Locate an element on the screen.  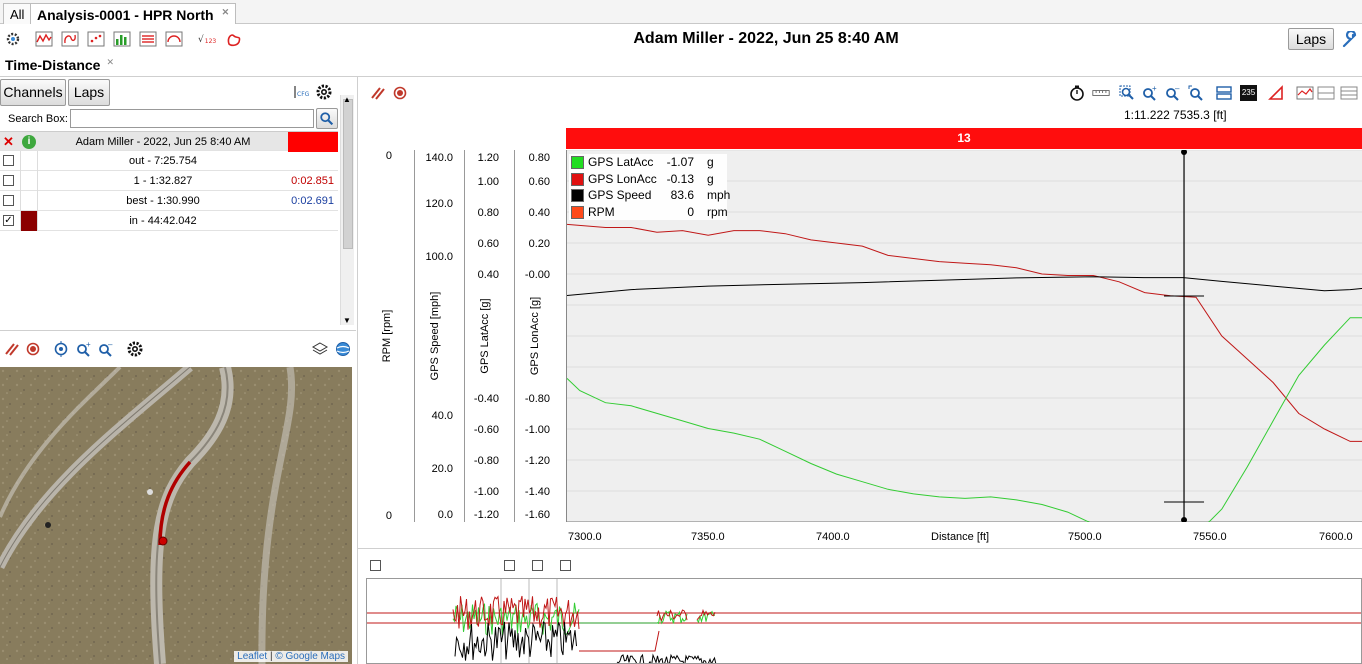
tab-all-label: All is located at coordinates (17, 14).